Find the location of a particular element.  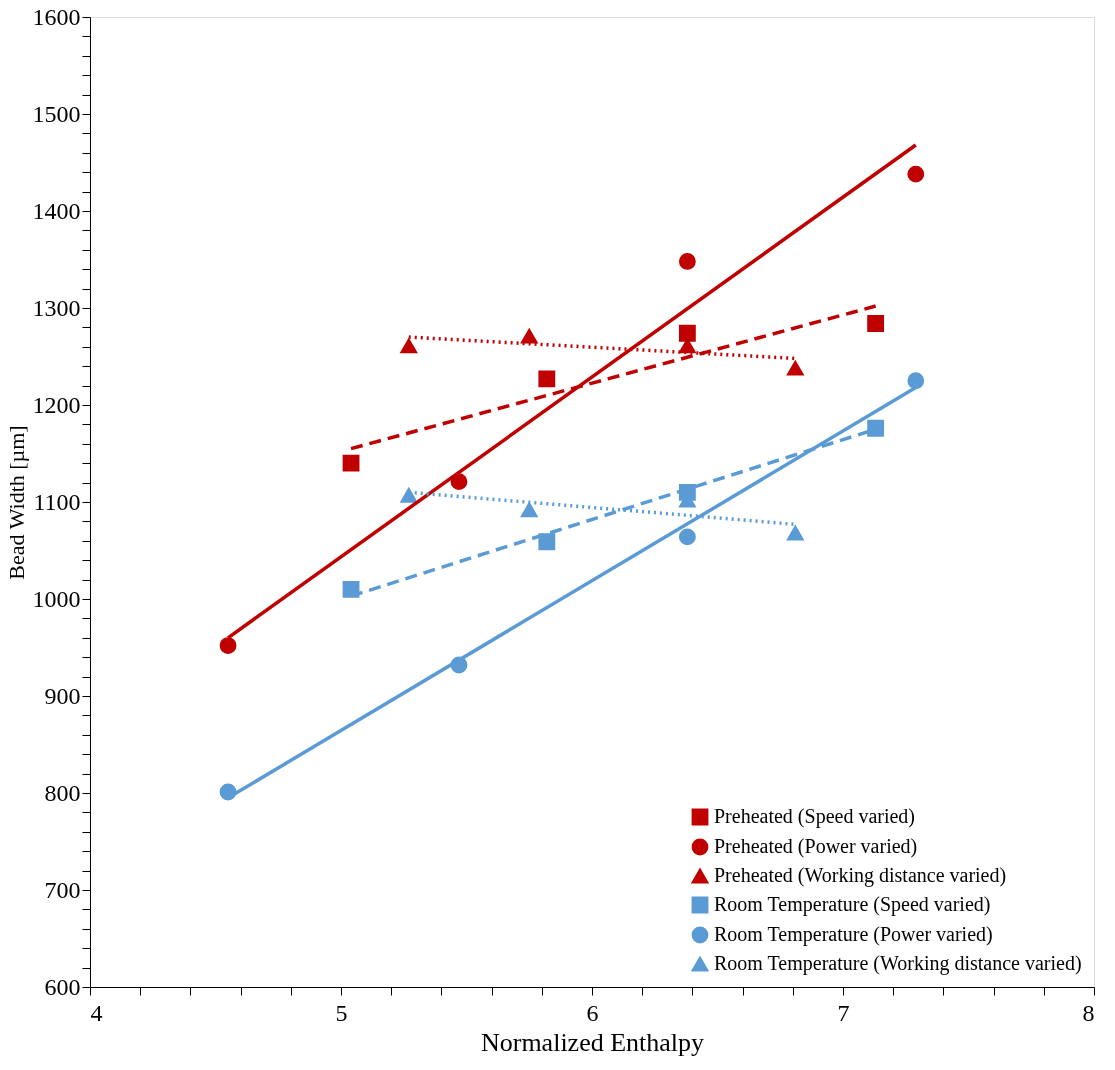

y-tick-label: 1000 is located at coordinates (56, 598).